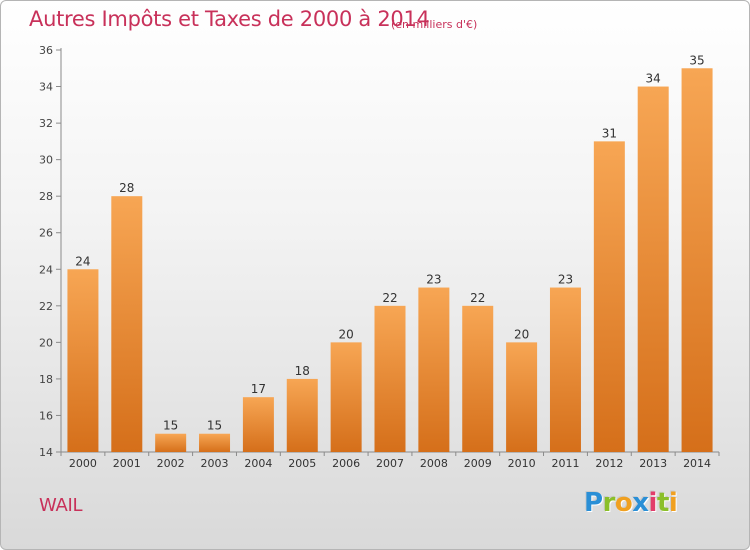  Describe the element at coordinates (434, 369) in the screenshot. I see `bar-2008` at that location.